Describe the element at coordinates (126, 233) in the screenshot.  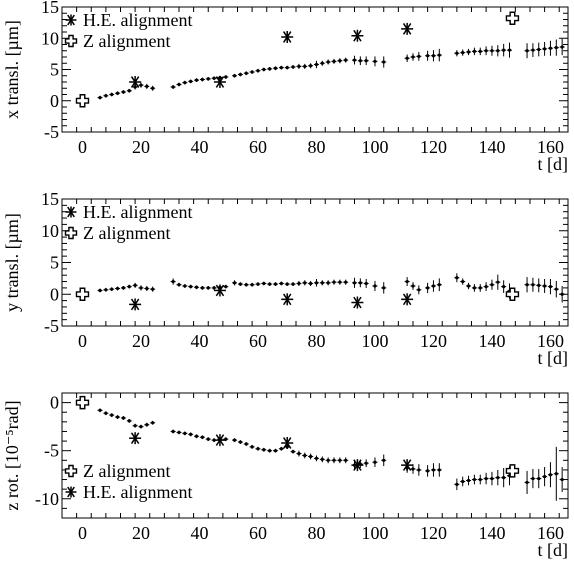
I see `legend-label: Z alignment` at that location.